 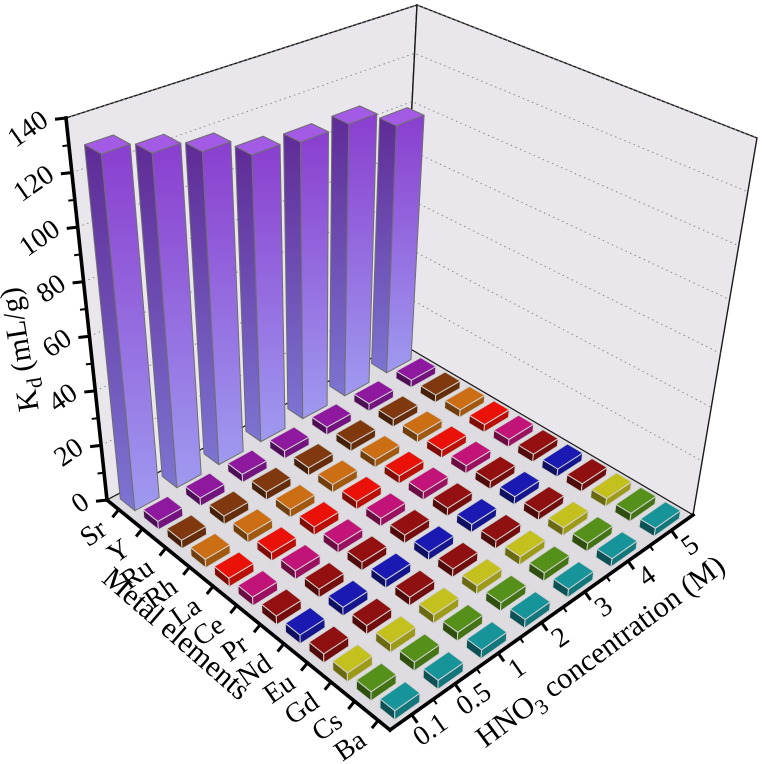 I want to click on metal-tick-Pr, so click(x=257, y=628).